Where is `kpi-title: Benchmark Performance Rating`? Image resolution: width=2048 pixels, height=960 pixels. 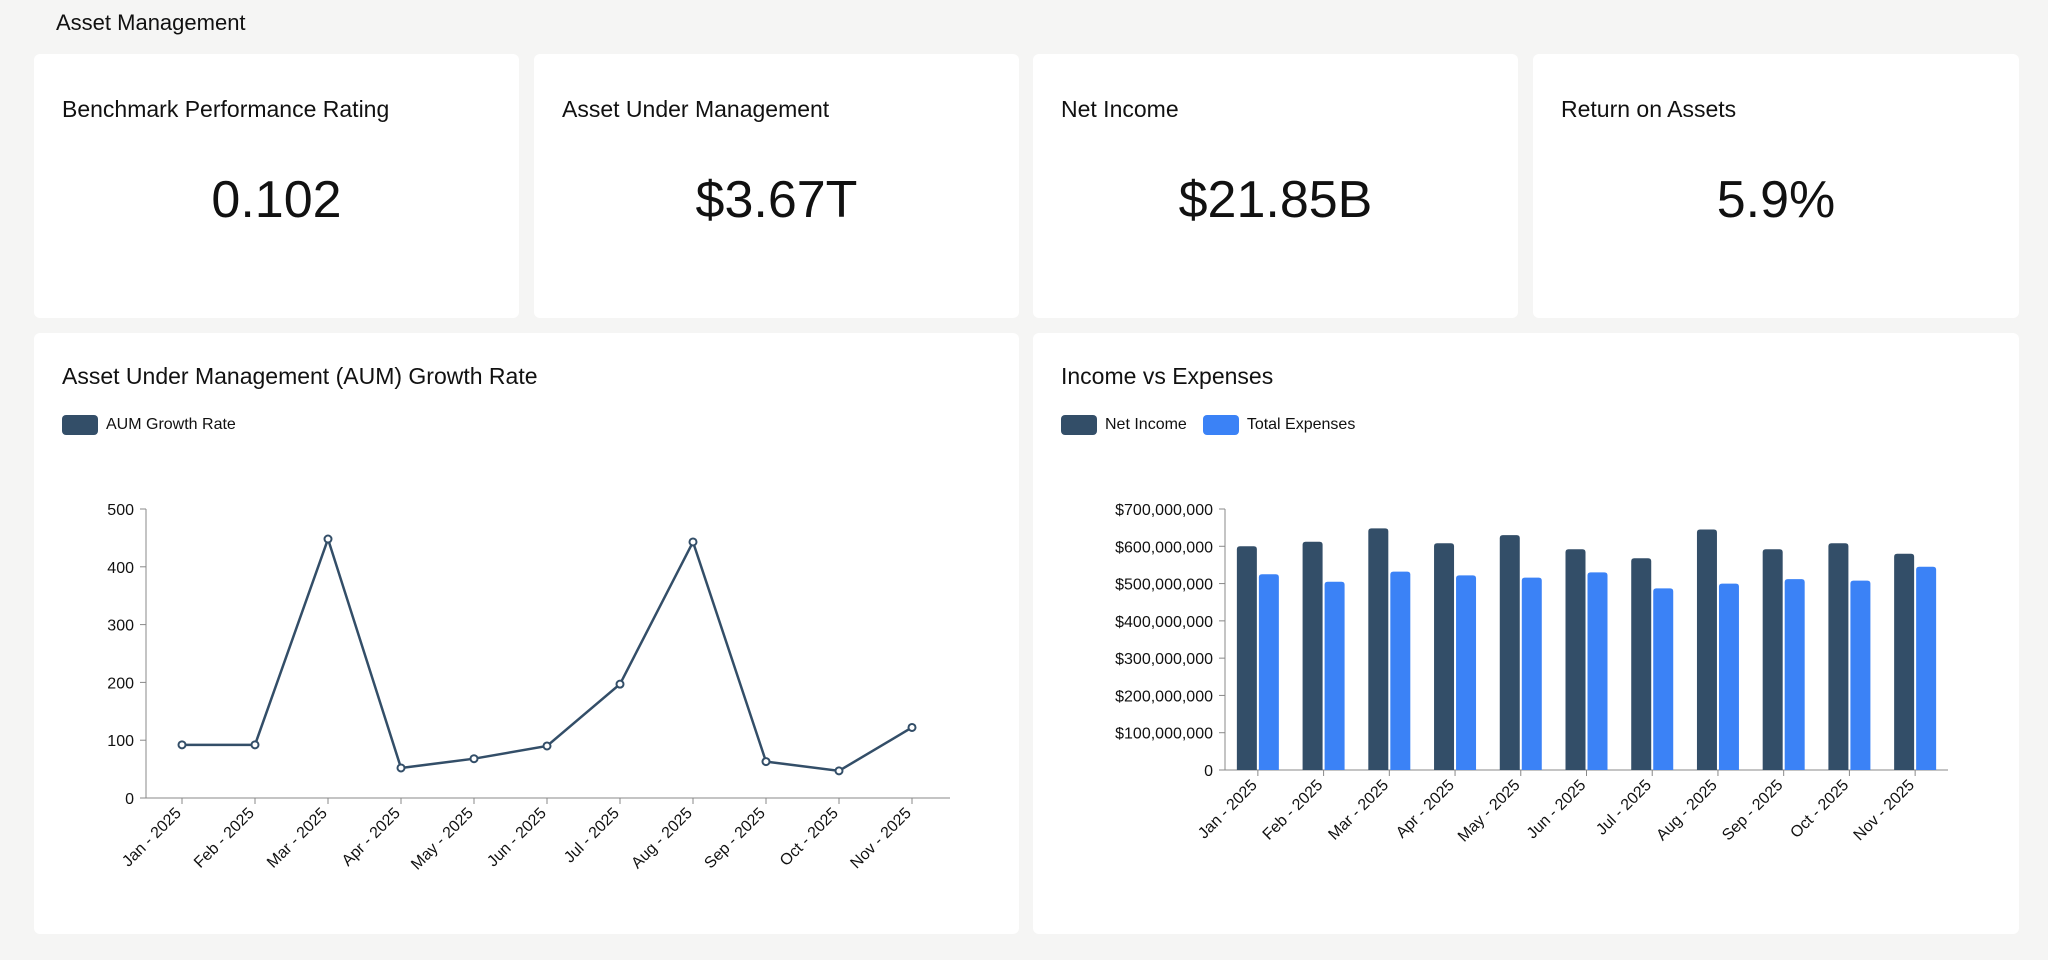
kpi-title: Benchmark Performance Rating is located at coordinates (226, 109).